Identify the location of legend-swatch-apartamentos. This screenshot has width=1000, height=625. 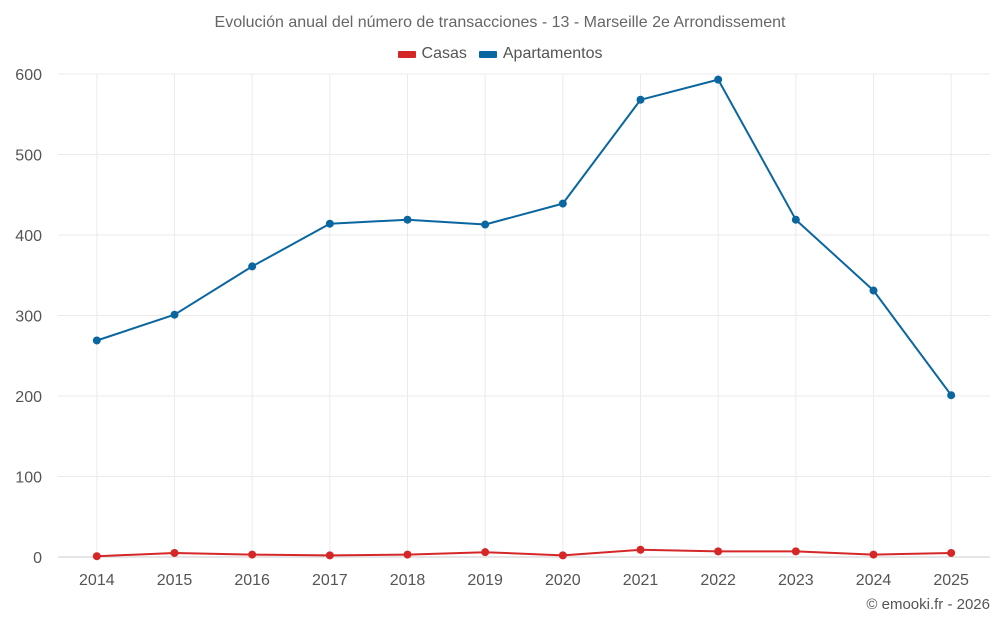
(487, 54).